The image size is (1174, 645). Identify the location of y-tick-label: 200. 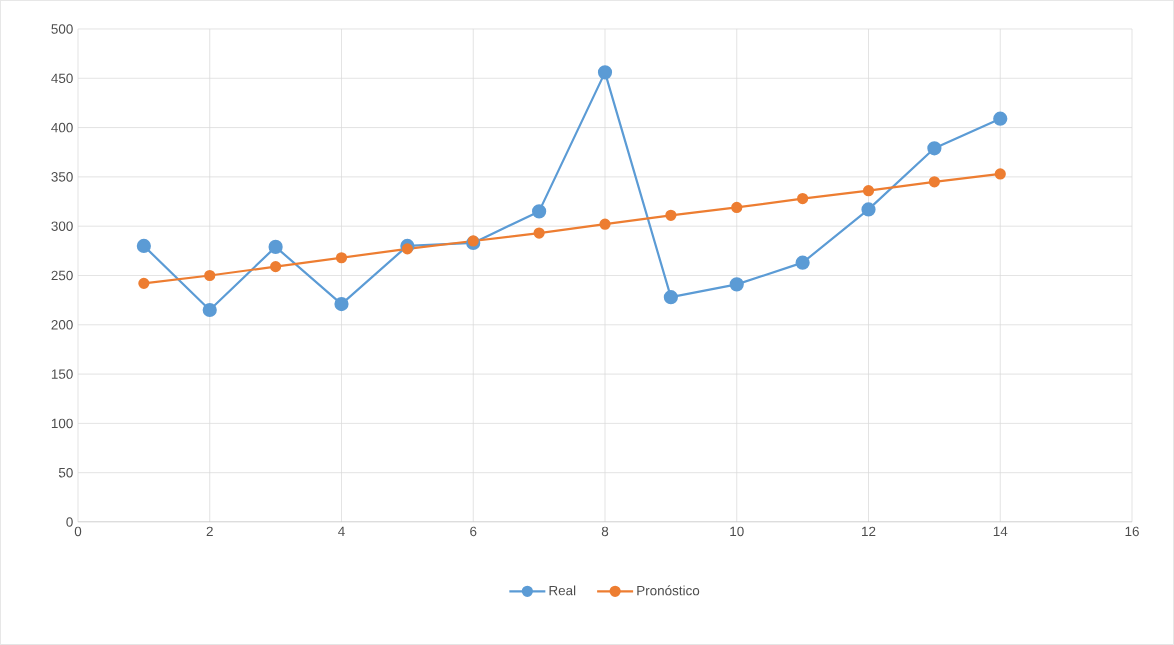
(62, 325).